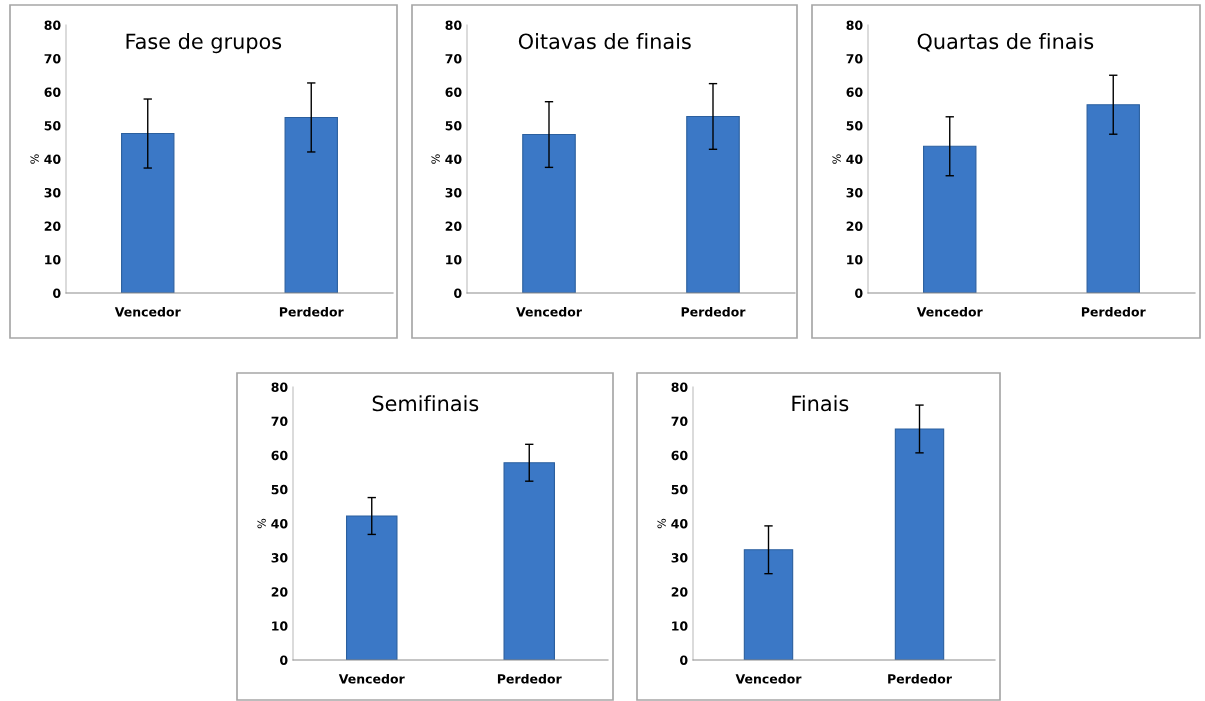 The width and height of the screenshot is (1205, 701). Describe the element at coordinates (1005, 42) in the screenshot. I see `chart-title: Quartas de finais` at that location.